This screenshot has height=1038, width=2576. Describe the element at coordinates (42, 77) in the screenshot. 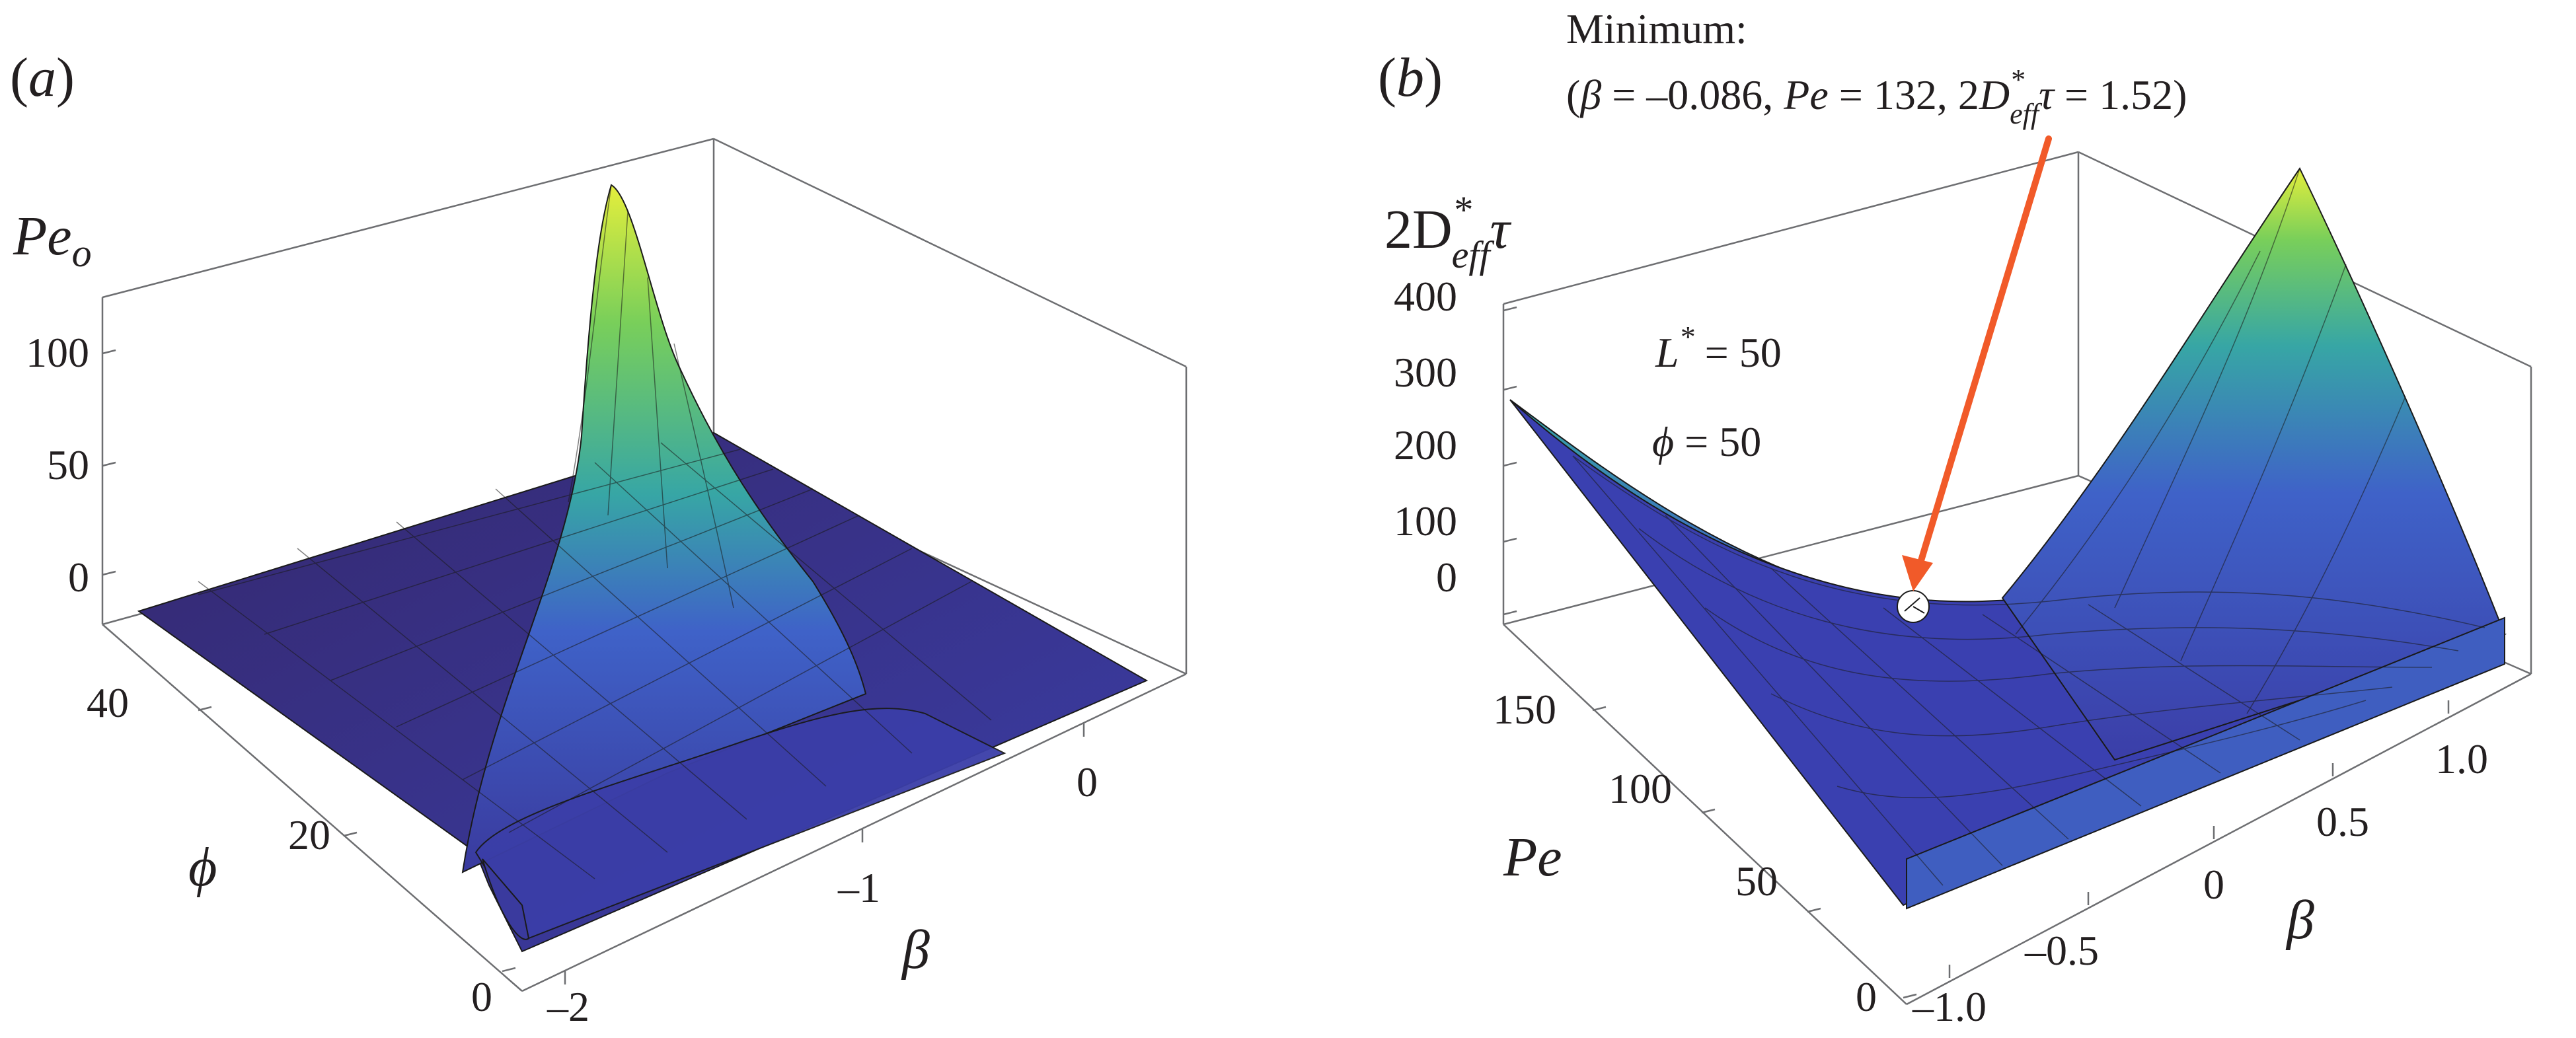

I see `panel-a-label: (a)` at that location.